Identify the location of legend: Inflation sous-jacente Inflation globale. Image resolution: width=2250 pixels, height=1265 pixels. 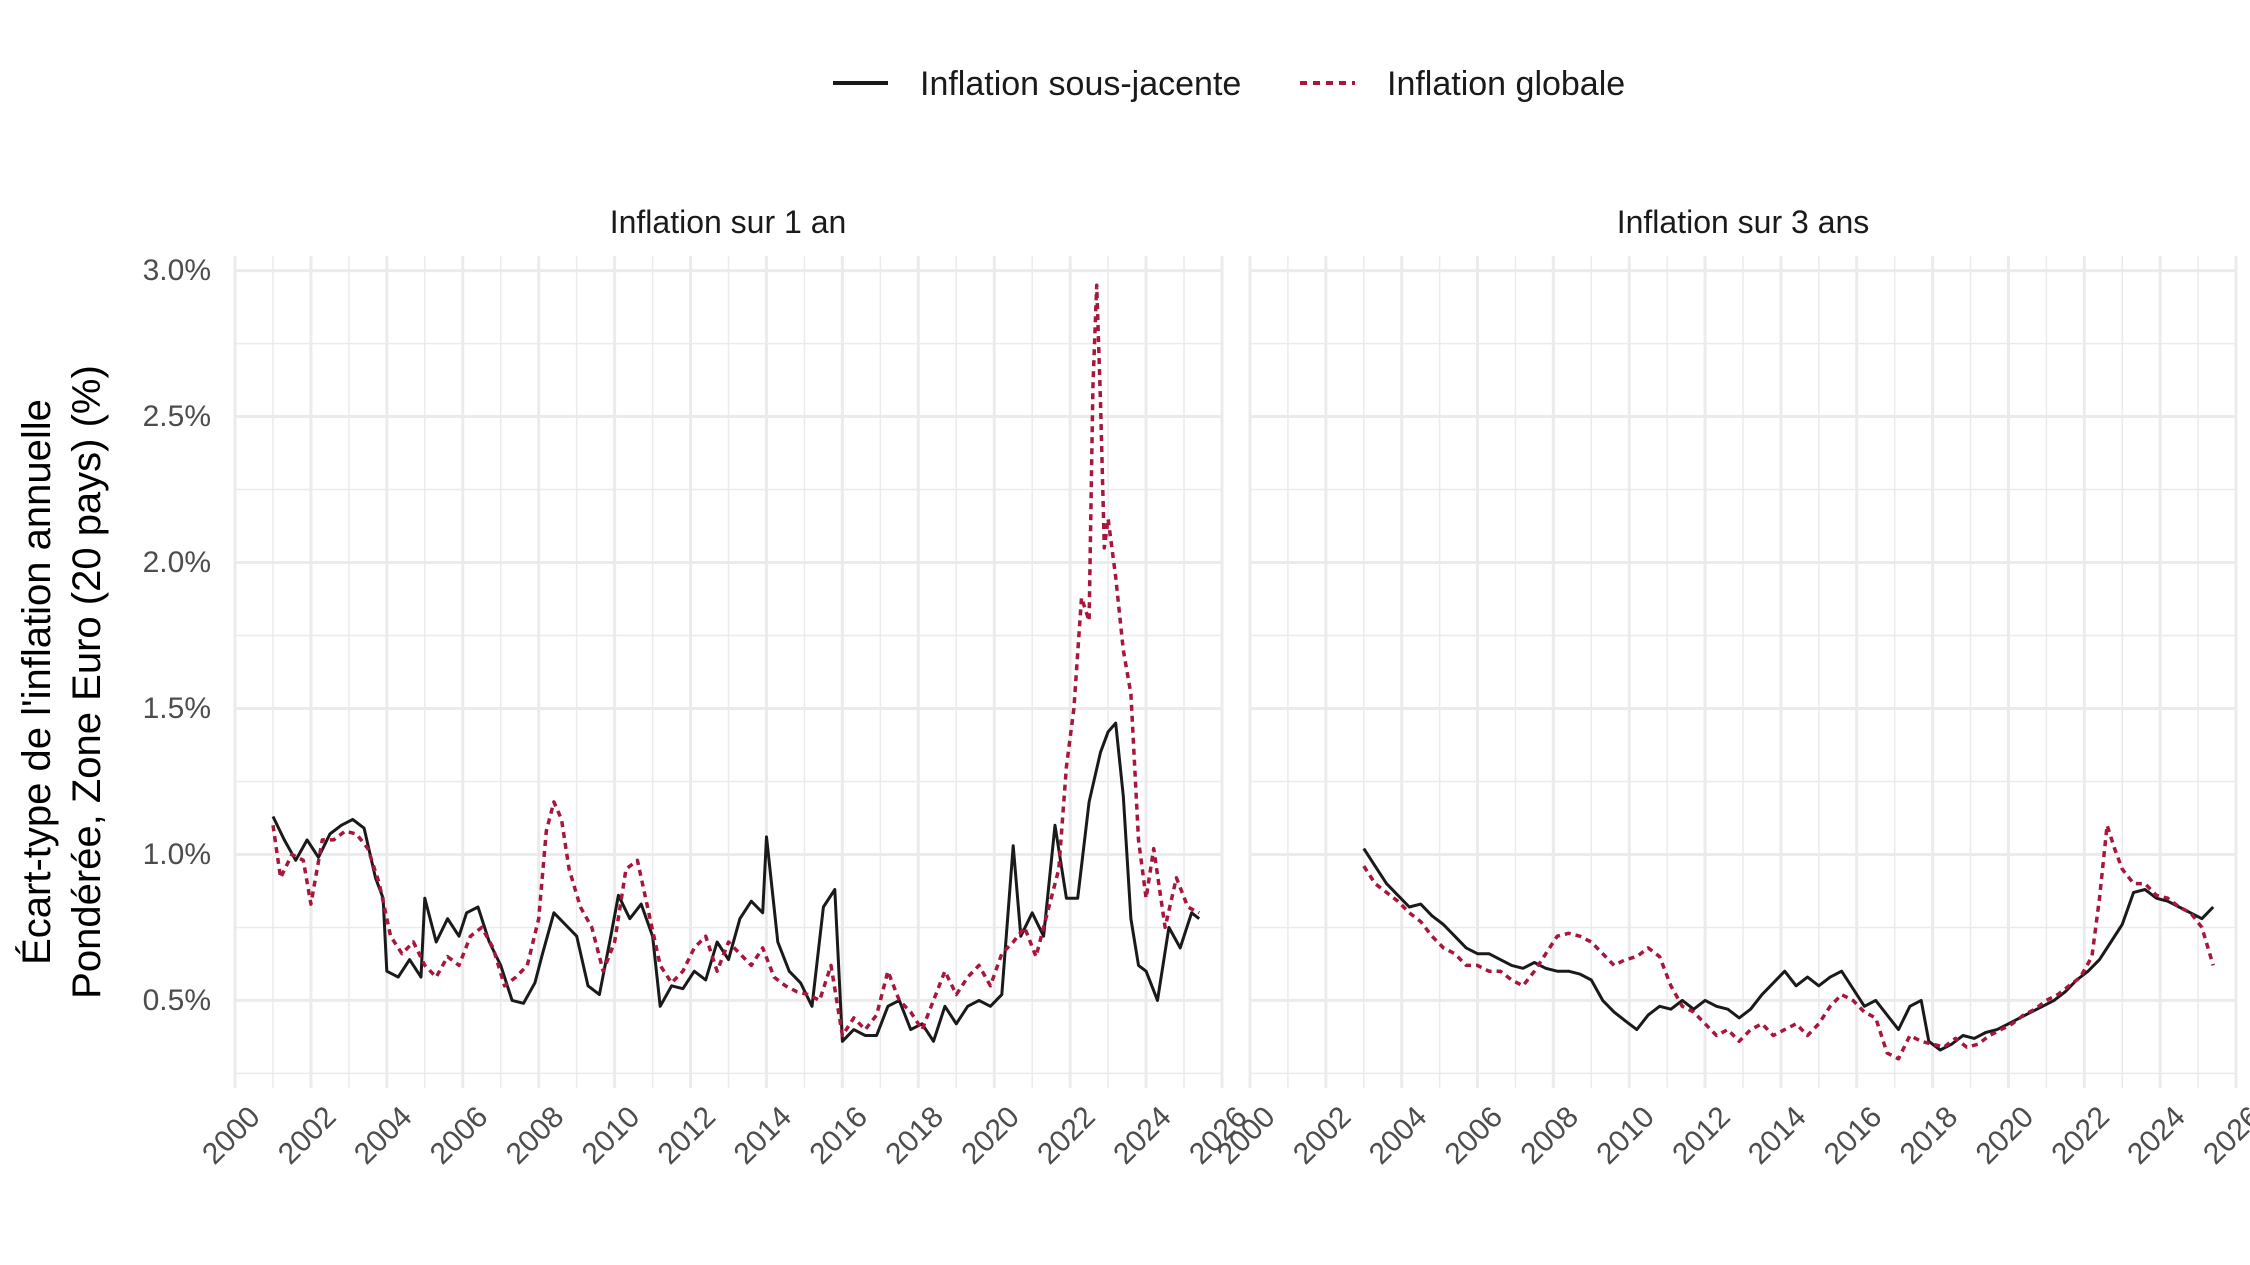
(1229, 84).